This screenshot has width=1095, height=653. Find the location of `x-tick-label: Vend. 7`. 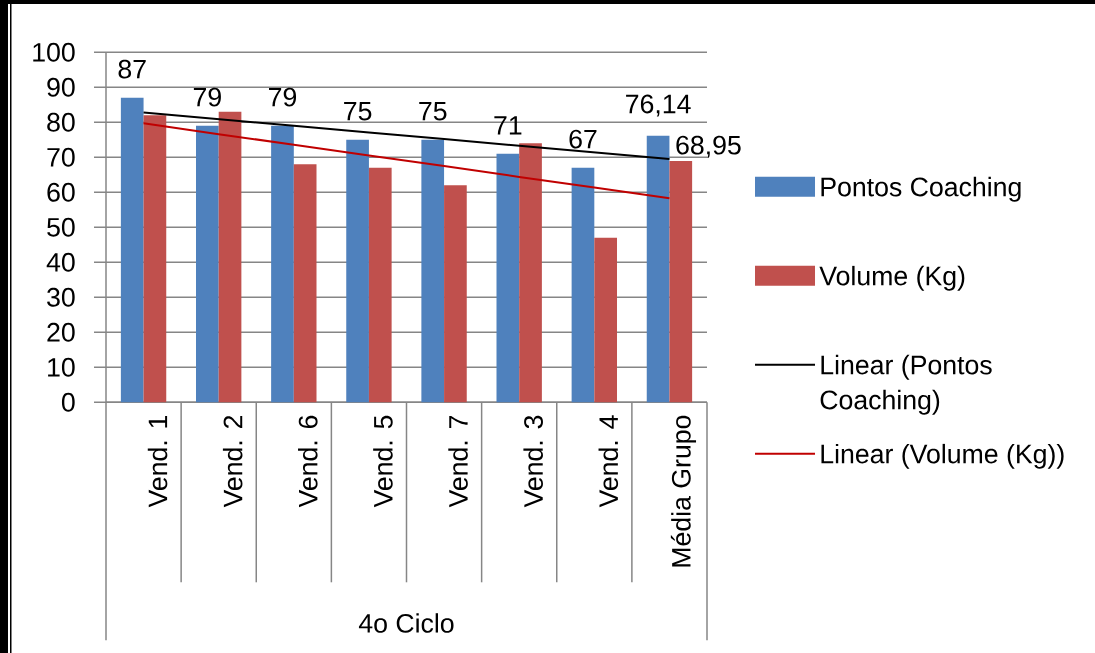

x-tick-label: Vend. 7 is located at coordinates (458, 461).